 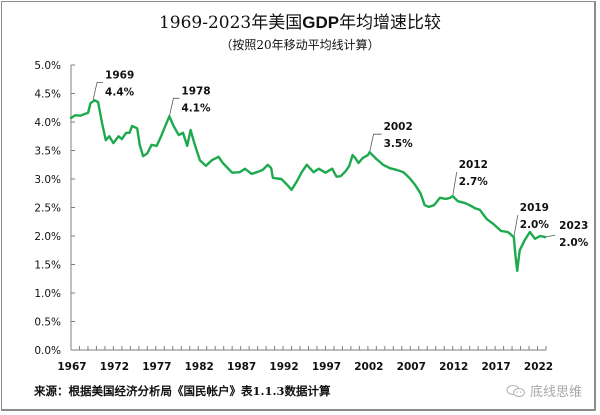 What do you see at coordinates (119, 75) in the screenshot?
I see `annotation-year: 1969` at bounding box center [119, 75].